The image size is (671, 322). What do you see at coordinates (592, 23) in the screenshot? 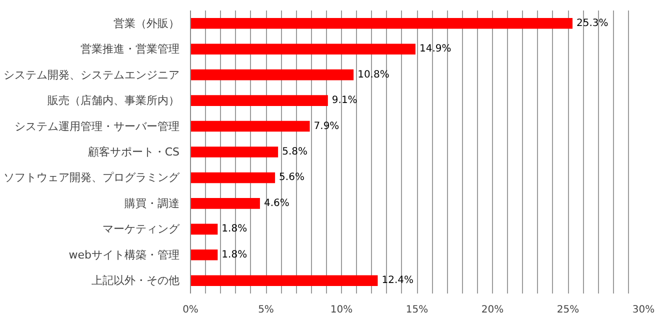
I see `data-label: 25.3%` at bounding box center [592, 23].